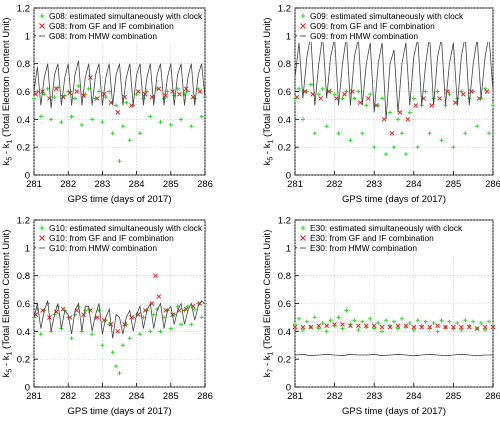  I want to click on x-axis-label: GPS time (days of 2017), so click(394, 411).